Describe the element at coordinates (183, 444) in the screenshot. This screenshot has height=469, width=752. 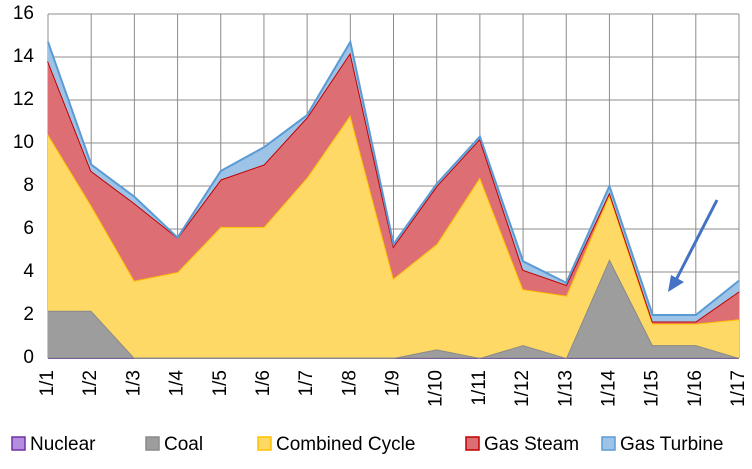
I see `legend-label: Coal` at that location.